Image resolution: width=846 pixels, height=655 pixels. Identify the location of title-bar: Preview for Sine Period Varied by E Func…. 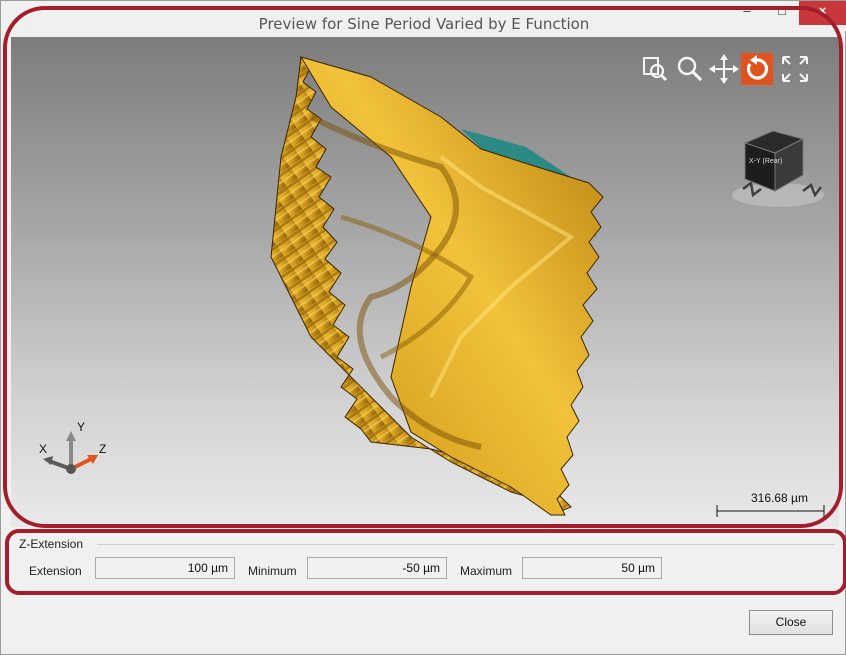
(423, 17).